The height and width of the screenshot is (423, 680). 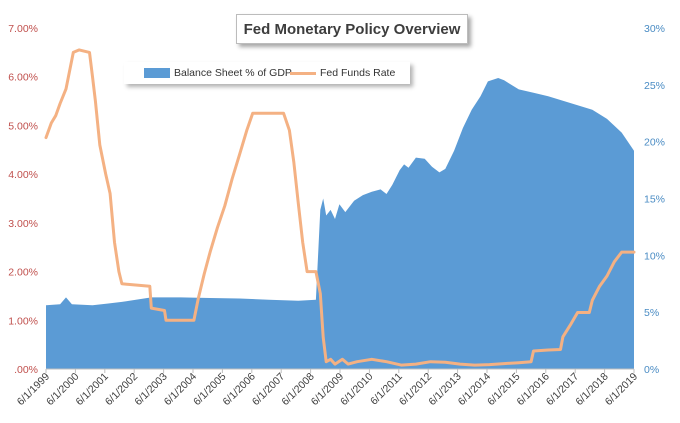 I want to click on y-left-tick-label: 2.00%, so click(x=23, y=273).